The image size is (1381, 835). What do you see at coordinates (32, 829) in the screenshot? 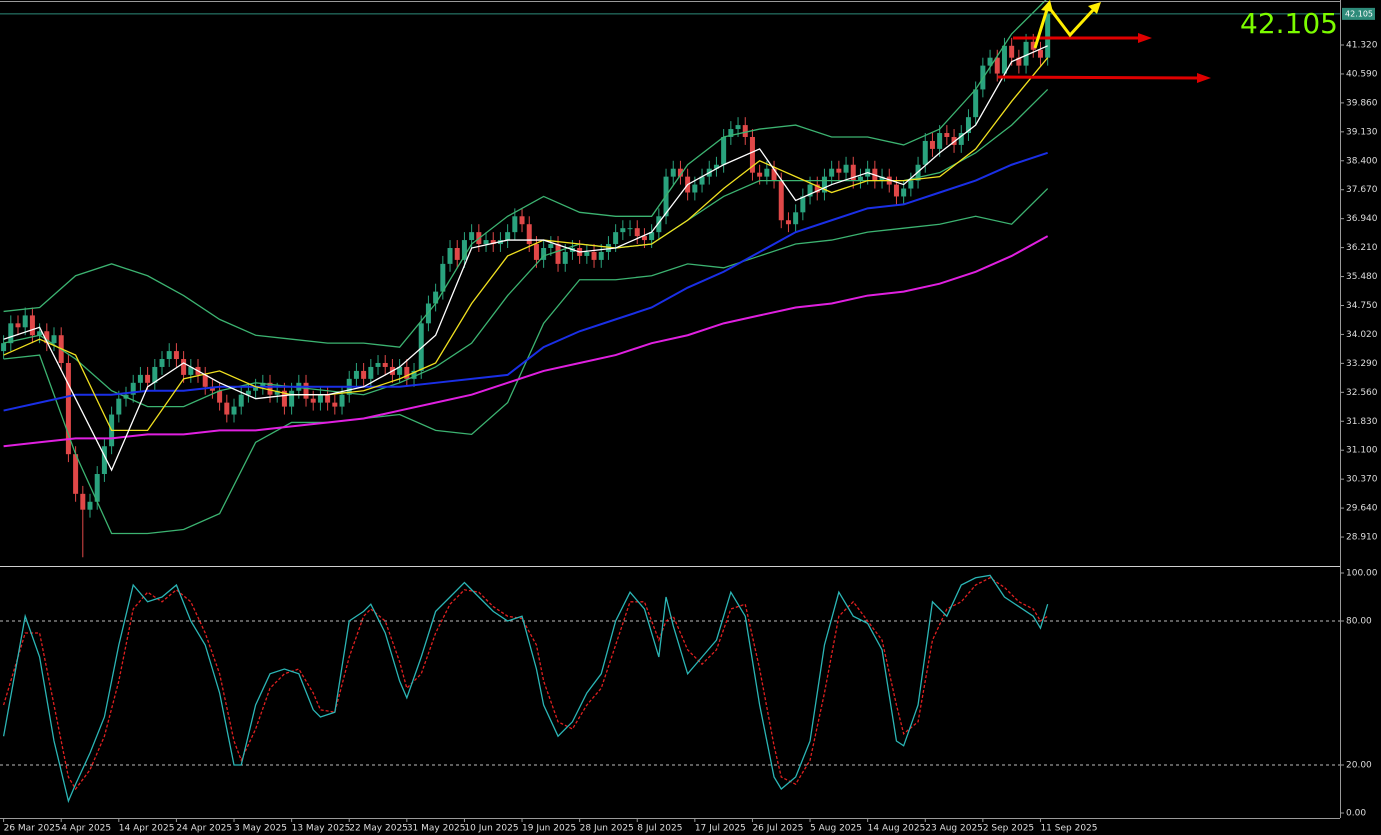
I see `x-tick-label: 26 Mar 2025` at bounding box center [32, 829].